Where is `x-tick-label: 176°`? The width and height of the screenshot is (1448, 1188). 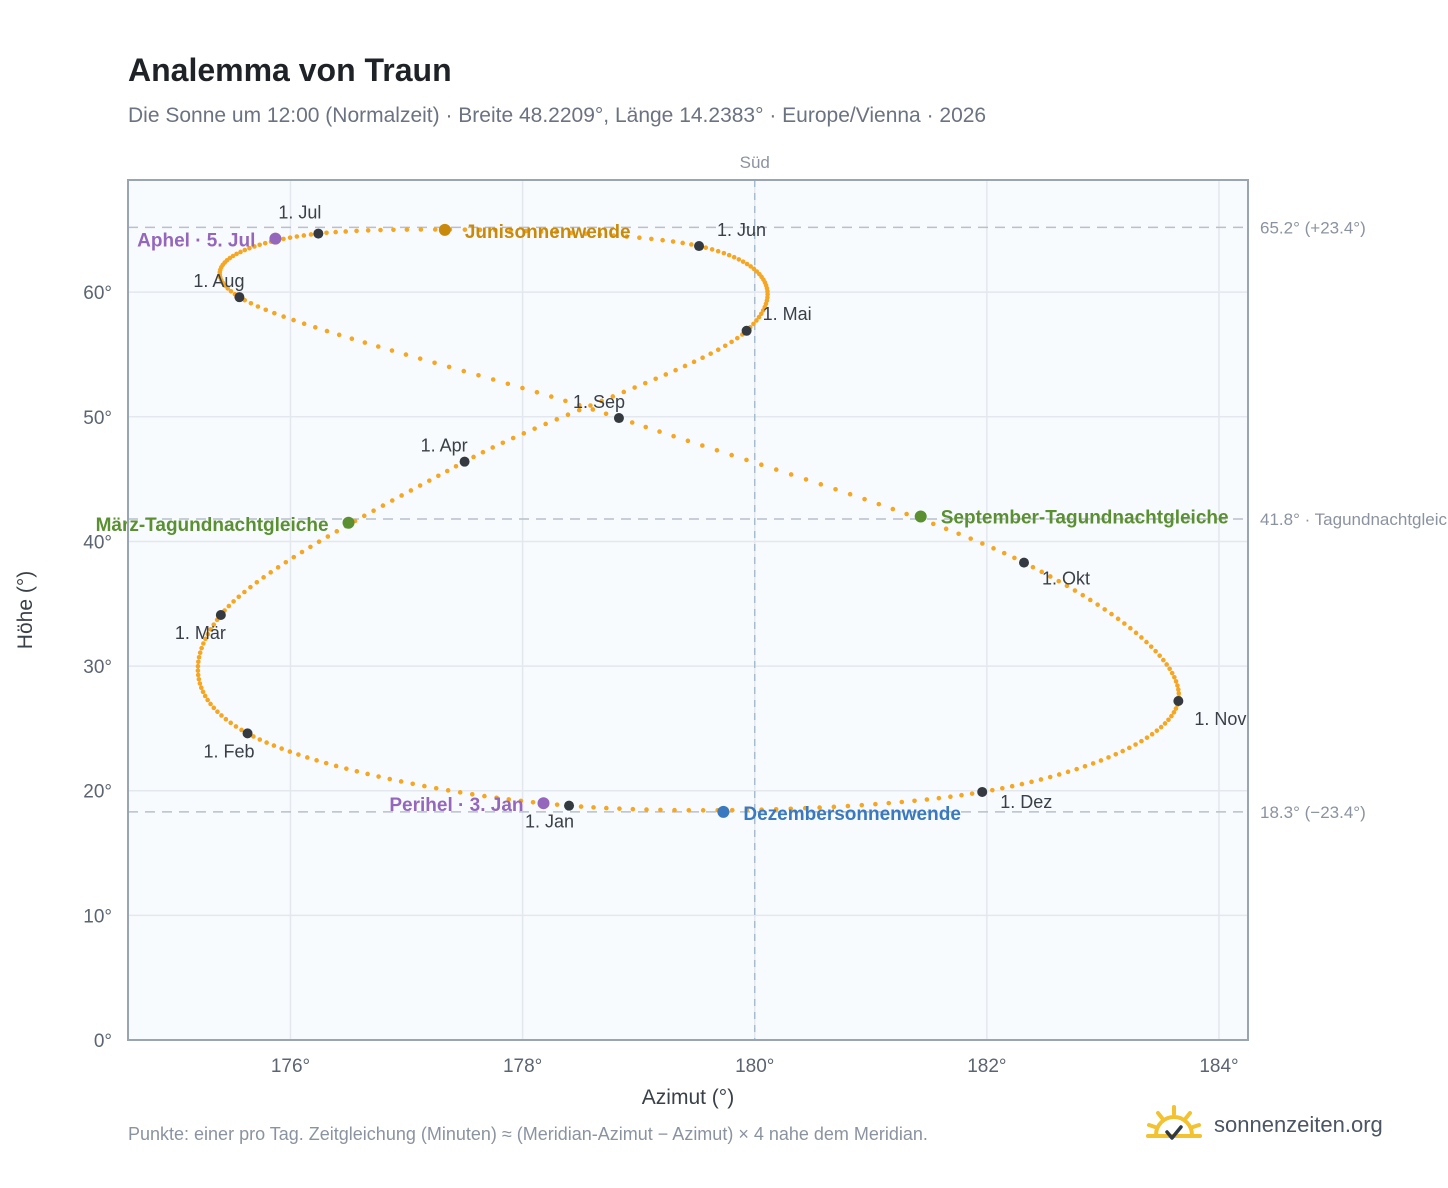
x-tick-label: 176° is located at coordinates (290, 1066).